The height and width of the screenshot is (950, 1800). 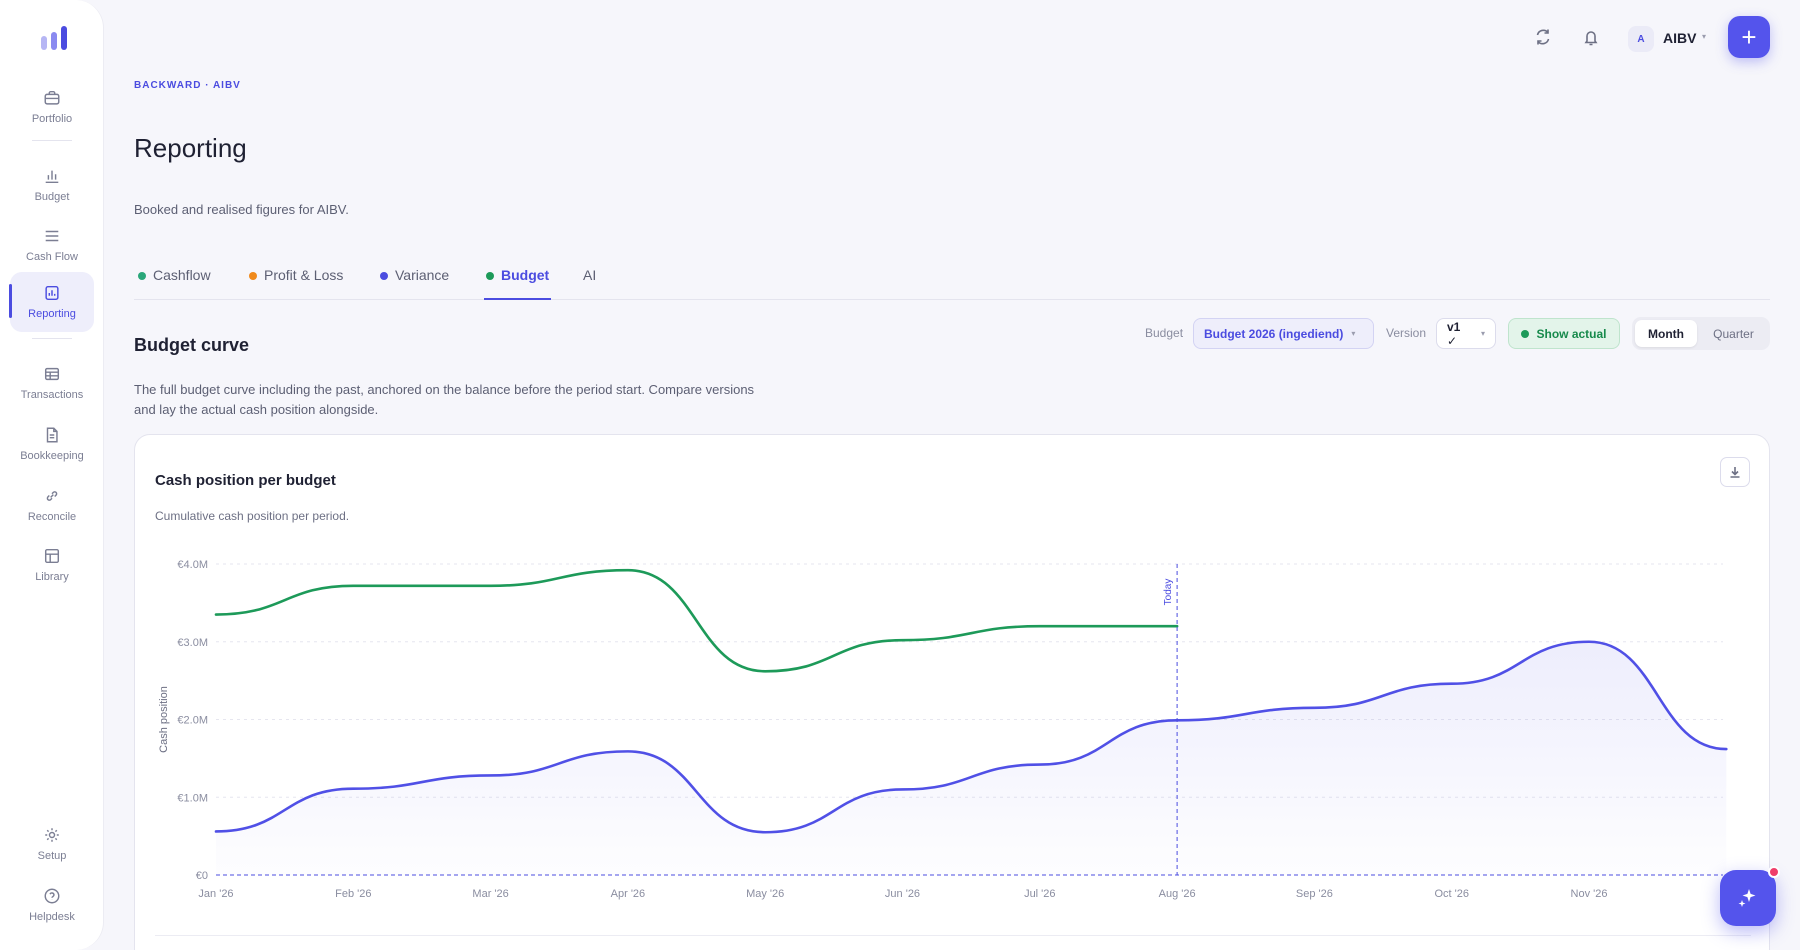 I want to click on series-line-actual, so click(x=696, y=620).